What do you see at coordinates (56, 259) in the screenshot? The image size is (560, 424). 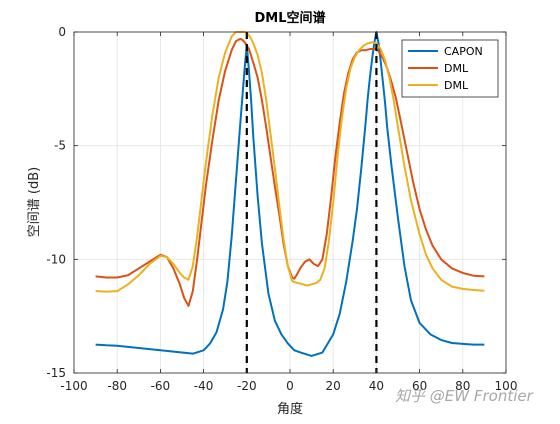 I see `y-tick-label: -10` at bounding box center [56, 259].